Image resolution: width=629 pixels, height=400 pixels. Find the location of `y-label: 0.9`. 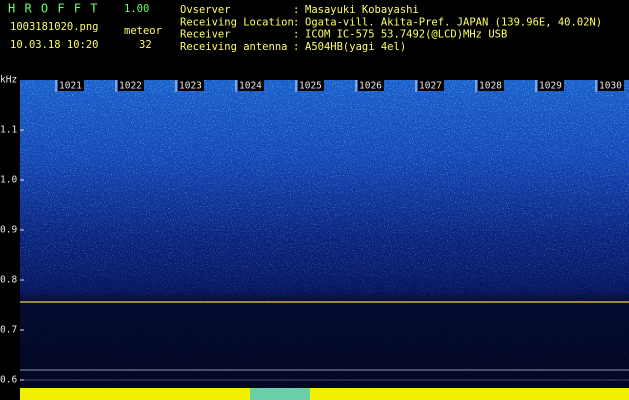

y-label: 0.9 is located at coordinates (8, 230).